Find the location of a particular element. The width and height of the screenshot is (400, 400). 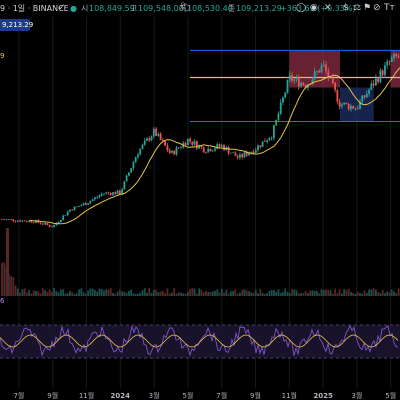

flag-icon: ⚑ is located at coordinates (367, 8).